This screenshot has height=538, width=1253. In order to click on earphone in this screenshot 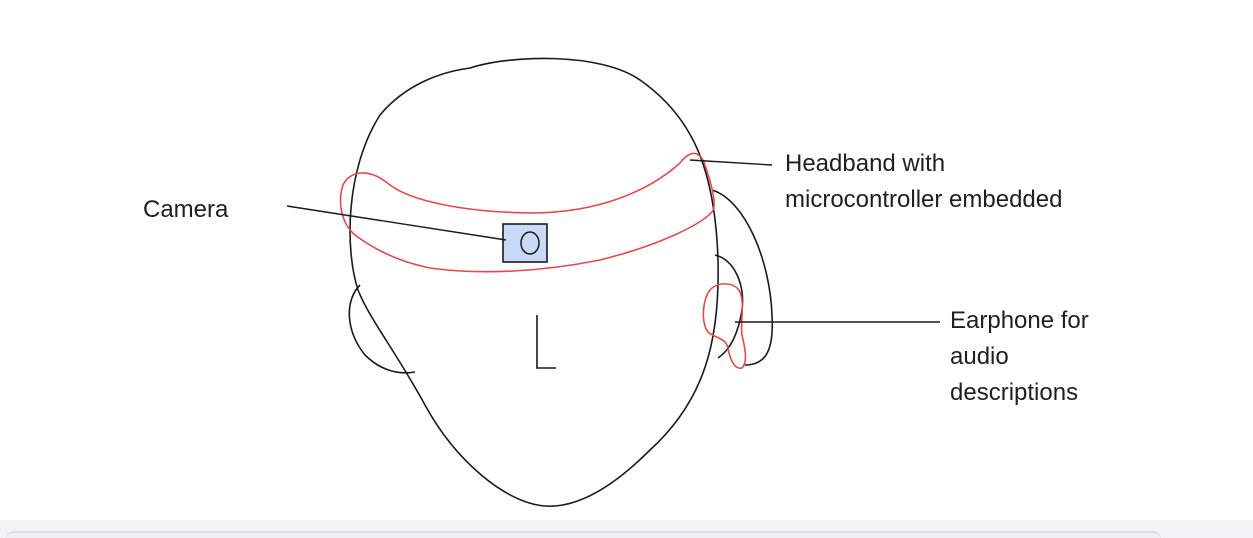, I will do `click(724, 326)`.